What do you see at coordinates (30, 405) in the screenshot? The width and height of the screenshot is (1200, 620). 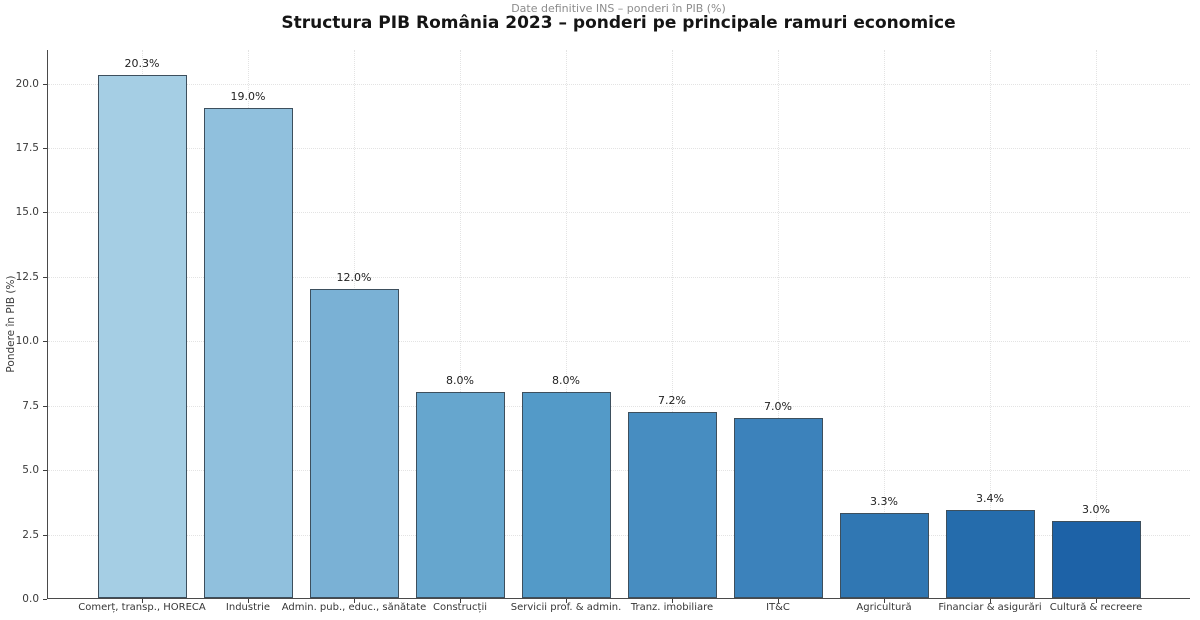 I see `y-tick-label: 7.5` at bounding box center [30, 405].